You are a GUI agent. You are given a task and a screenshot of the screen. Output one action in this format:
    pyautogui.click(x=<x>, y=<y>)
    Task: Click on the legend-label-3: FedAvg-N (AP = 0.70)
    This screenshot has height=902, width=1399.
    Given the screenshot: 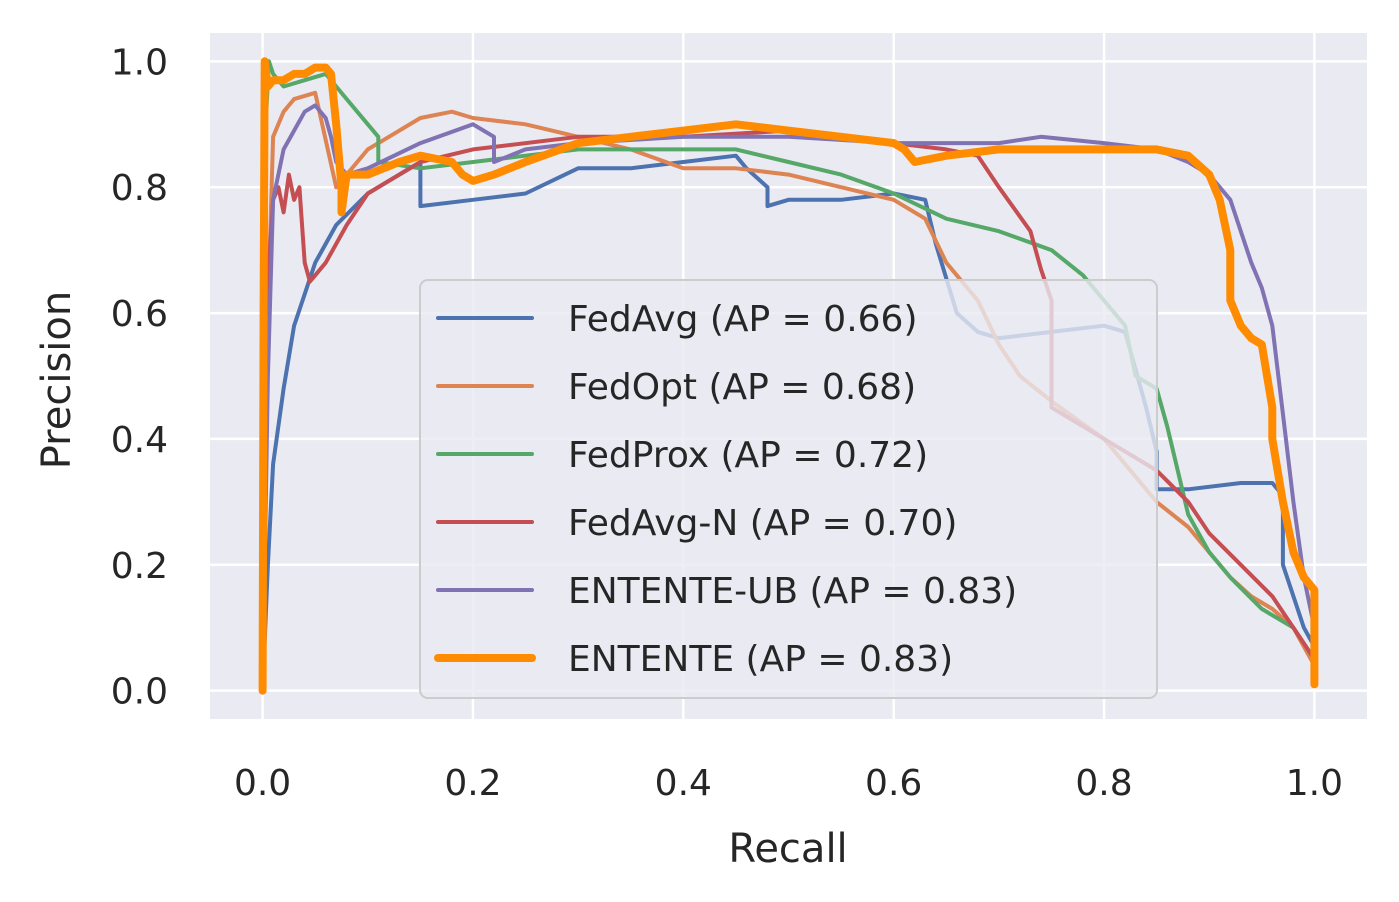 What is the action you would take?
    pyautogui.click(x=762, y=523)
    